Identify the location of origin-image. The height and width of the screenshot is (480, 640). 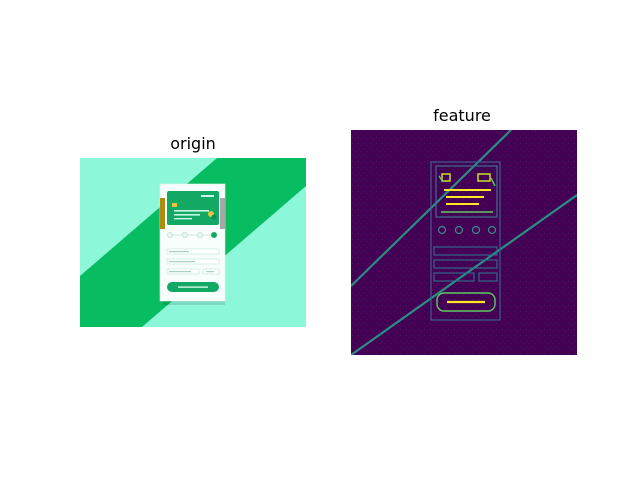
(193, 242).